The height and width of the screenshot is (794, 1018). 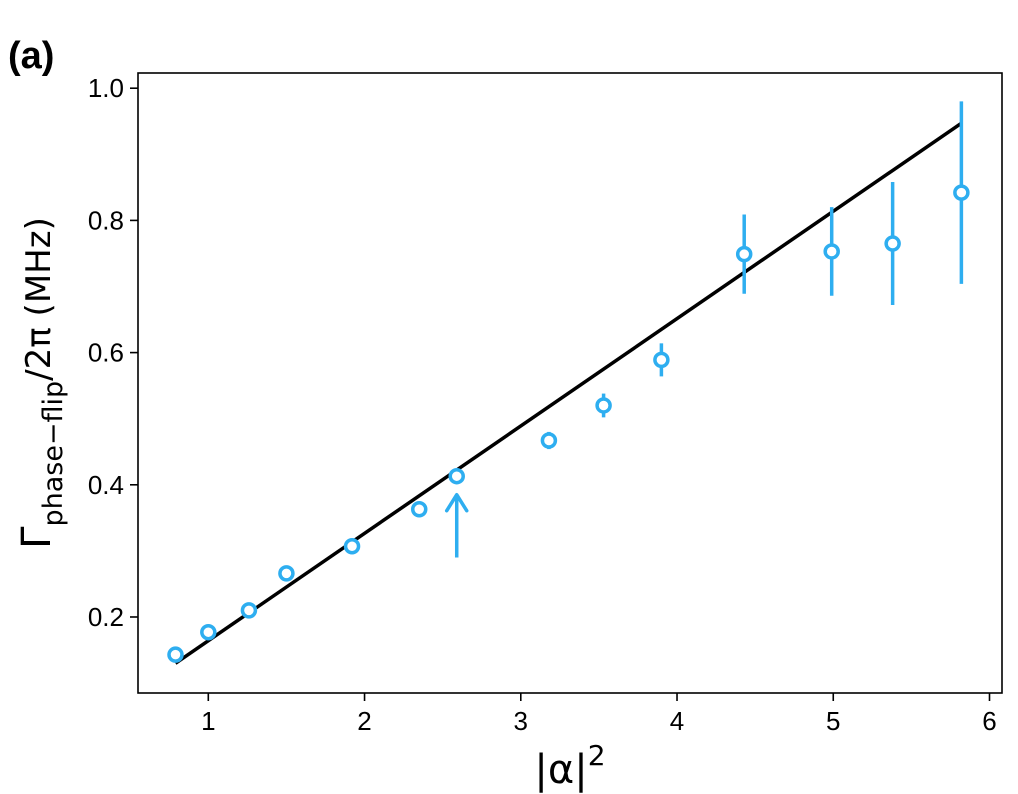 I want to click on y-tick-label: 1.0, so click(x=106, y=88).